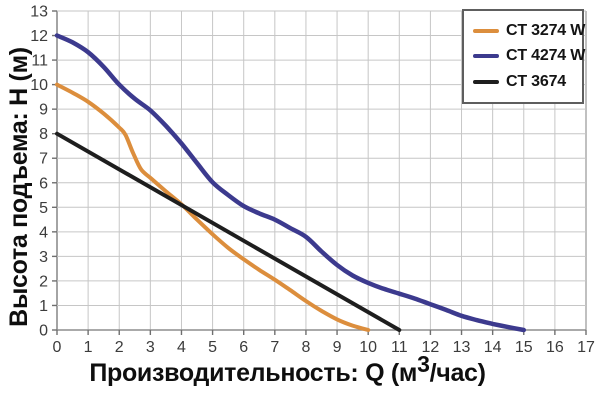  I want to click on y-tick-label: 6, so click(43, 183).